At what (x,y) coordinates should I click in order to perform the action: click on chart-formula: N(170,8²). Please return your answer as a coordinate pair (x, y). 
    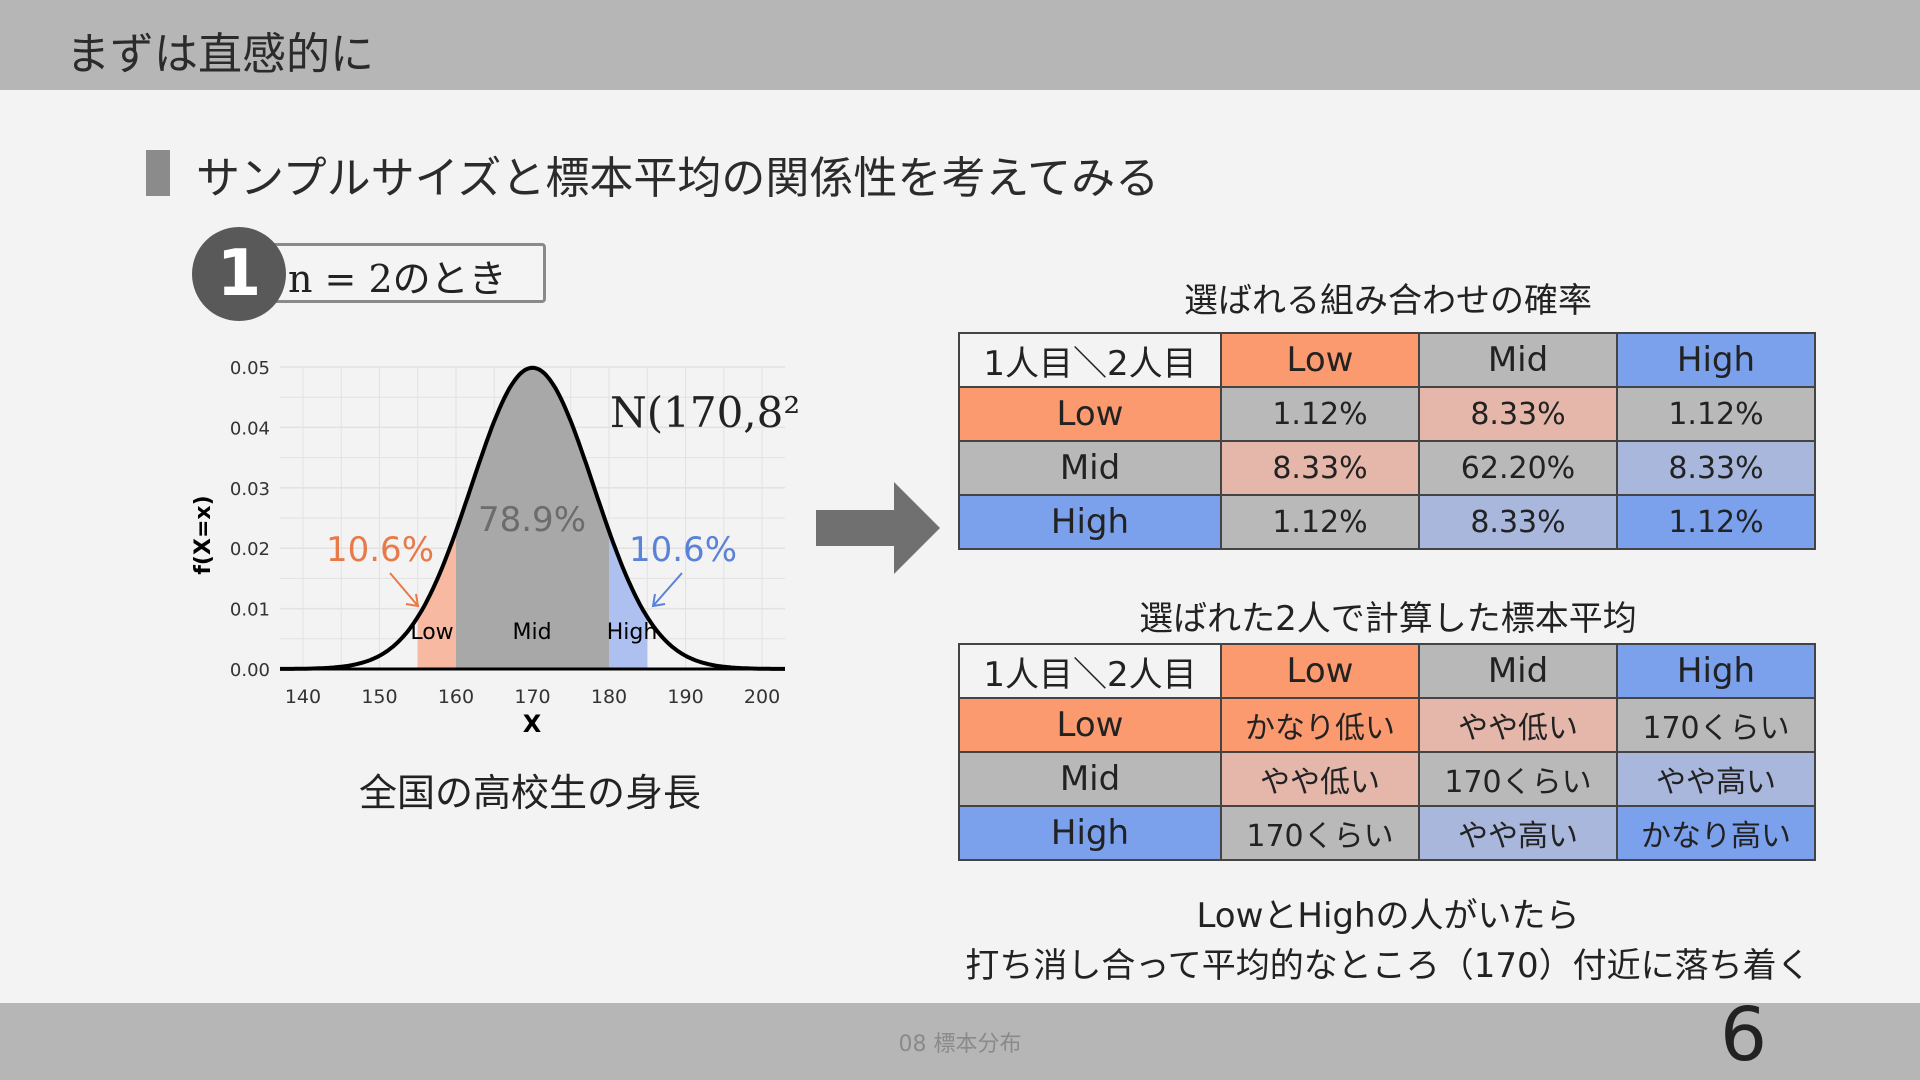
    Looking at the image, I should click on (705, 412).